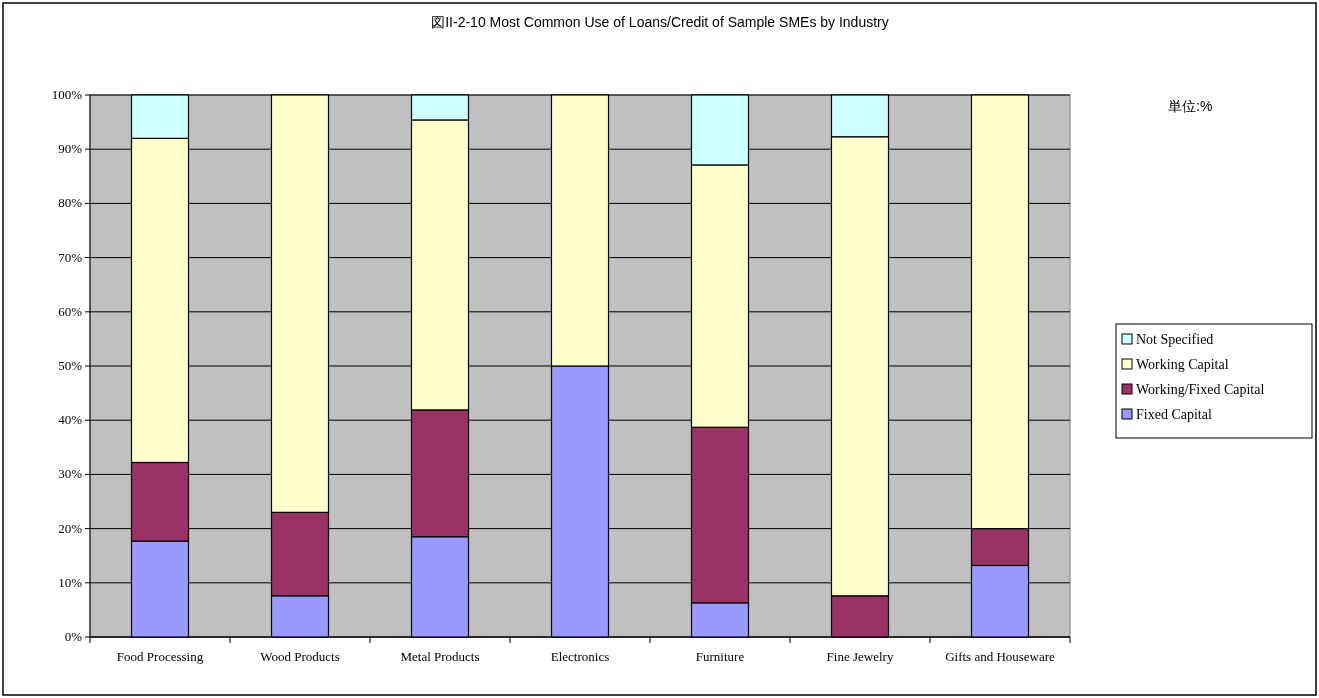 This screenshot has height=698, width=1319. I want to click on y-tick-label: 90%, so click(70, 149).